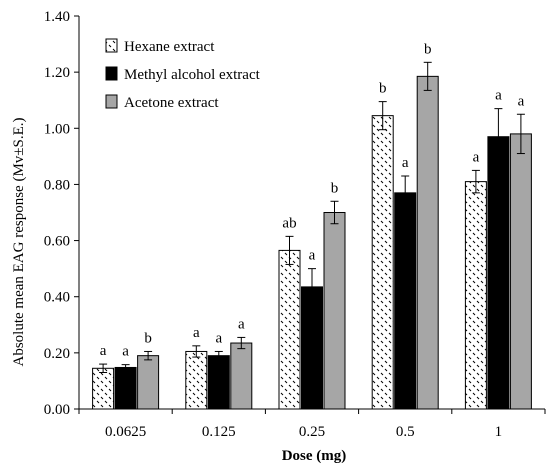  Describe the element at coordinates (219, 432) in the screenshot. I see `x-tick-label: 0.125` at that location.